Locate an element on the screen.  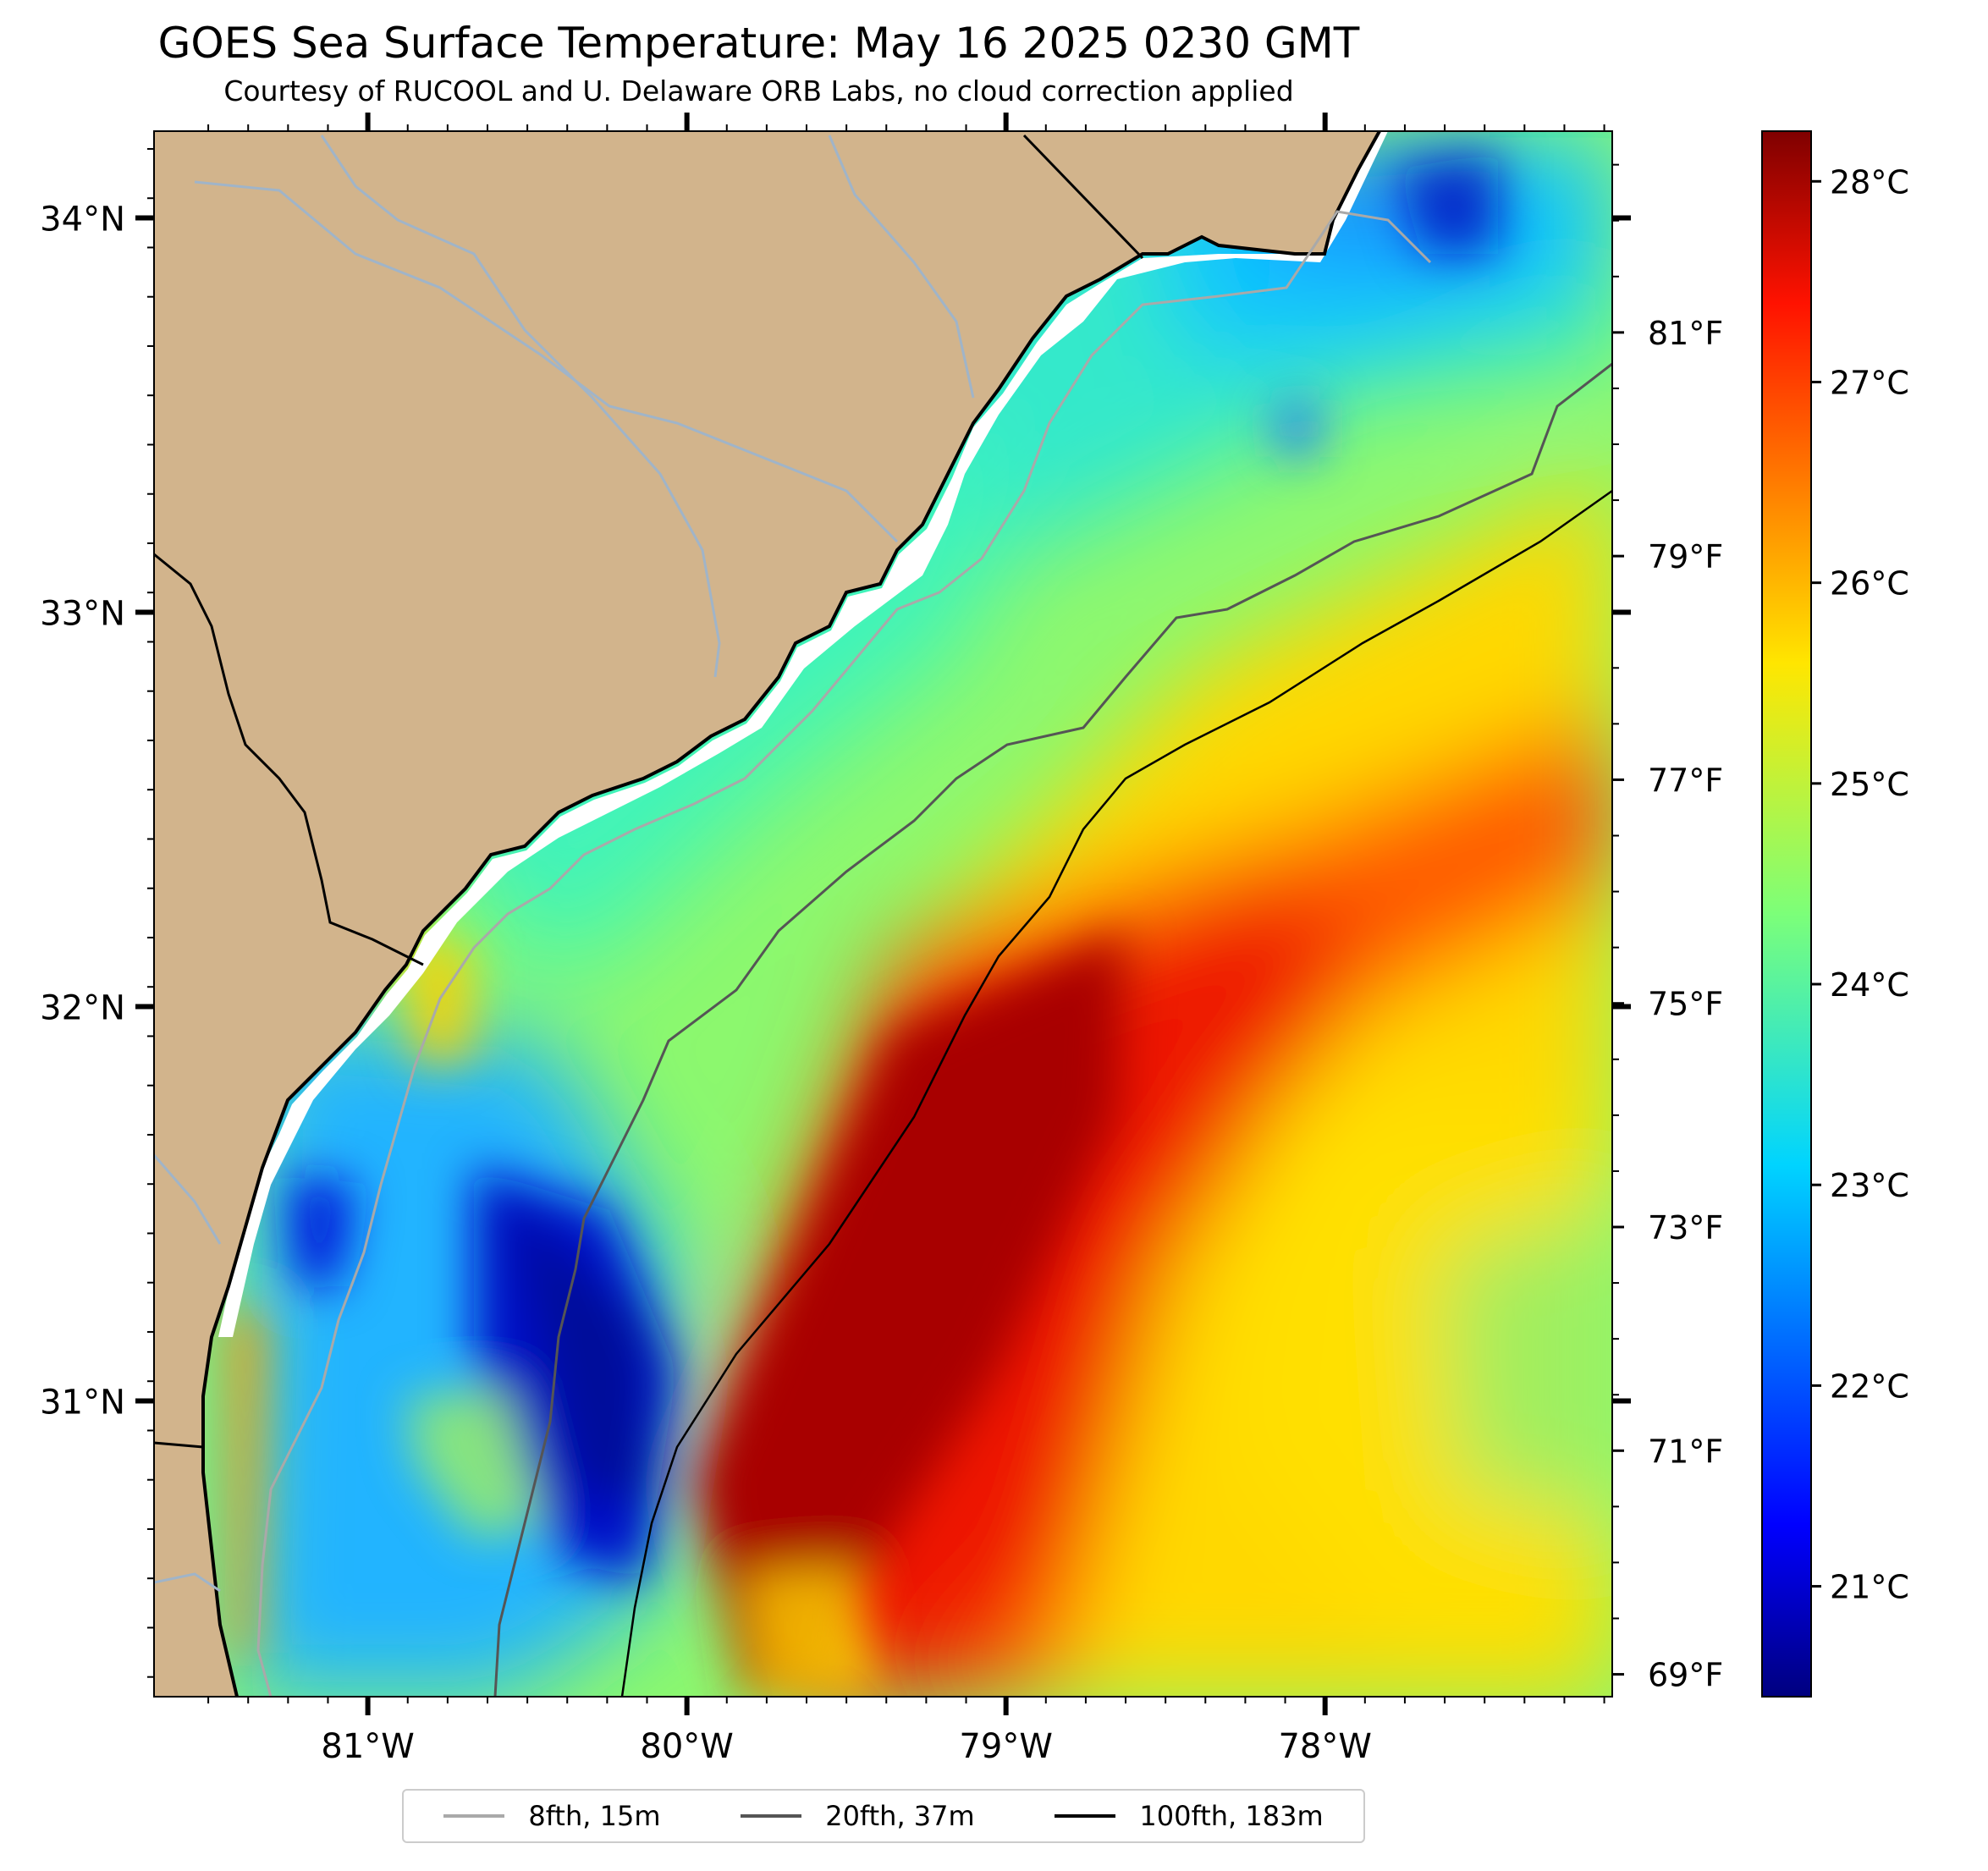
legend-swatch-8fth is located at coordinates (474, 1816).